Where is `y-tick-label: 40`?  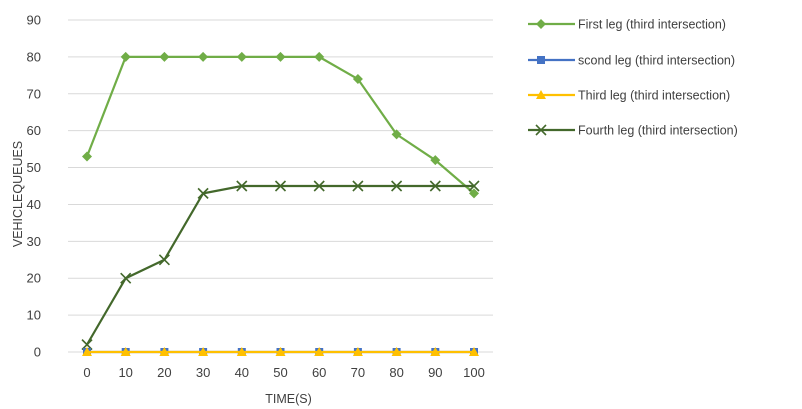
y-tick-label: 40 is located at coordinates (34, 204).